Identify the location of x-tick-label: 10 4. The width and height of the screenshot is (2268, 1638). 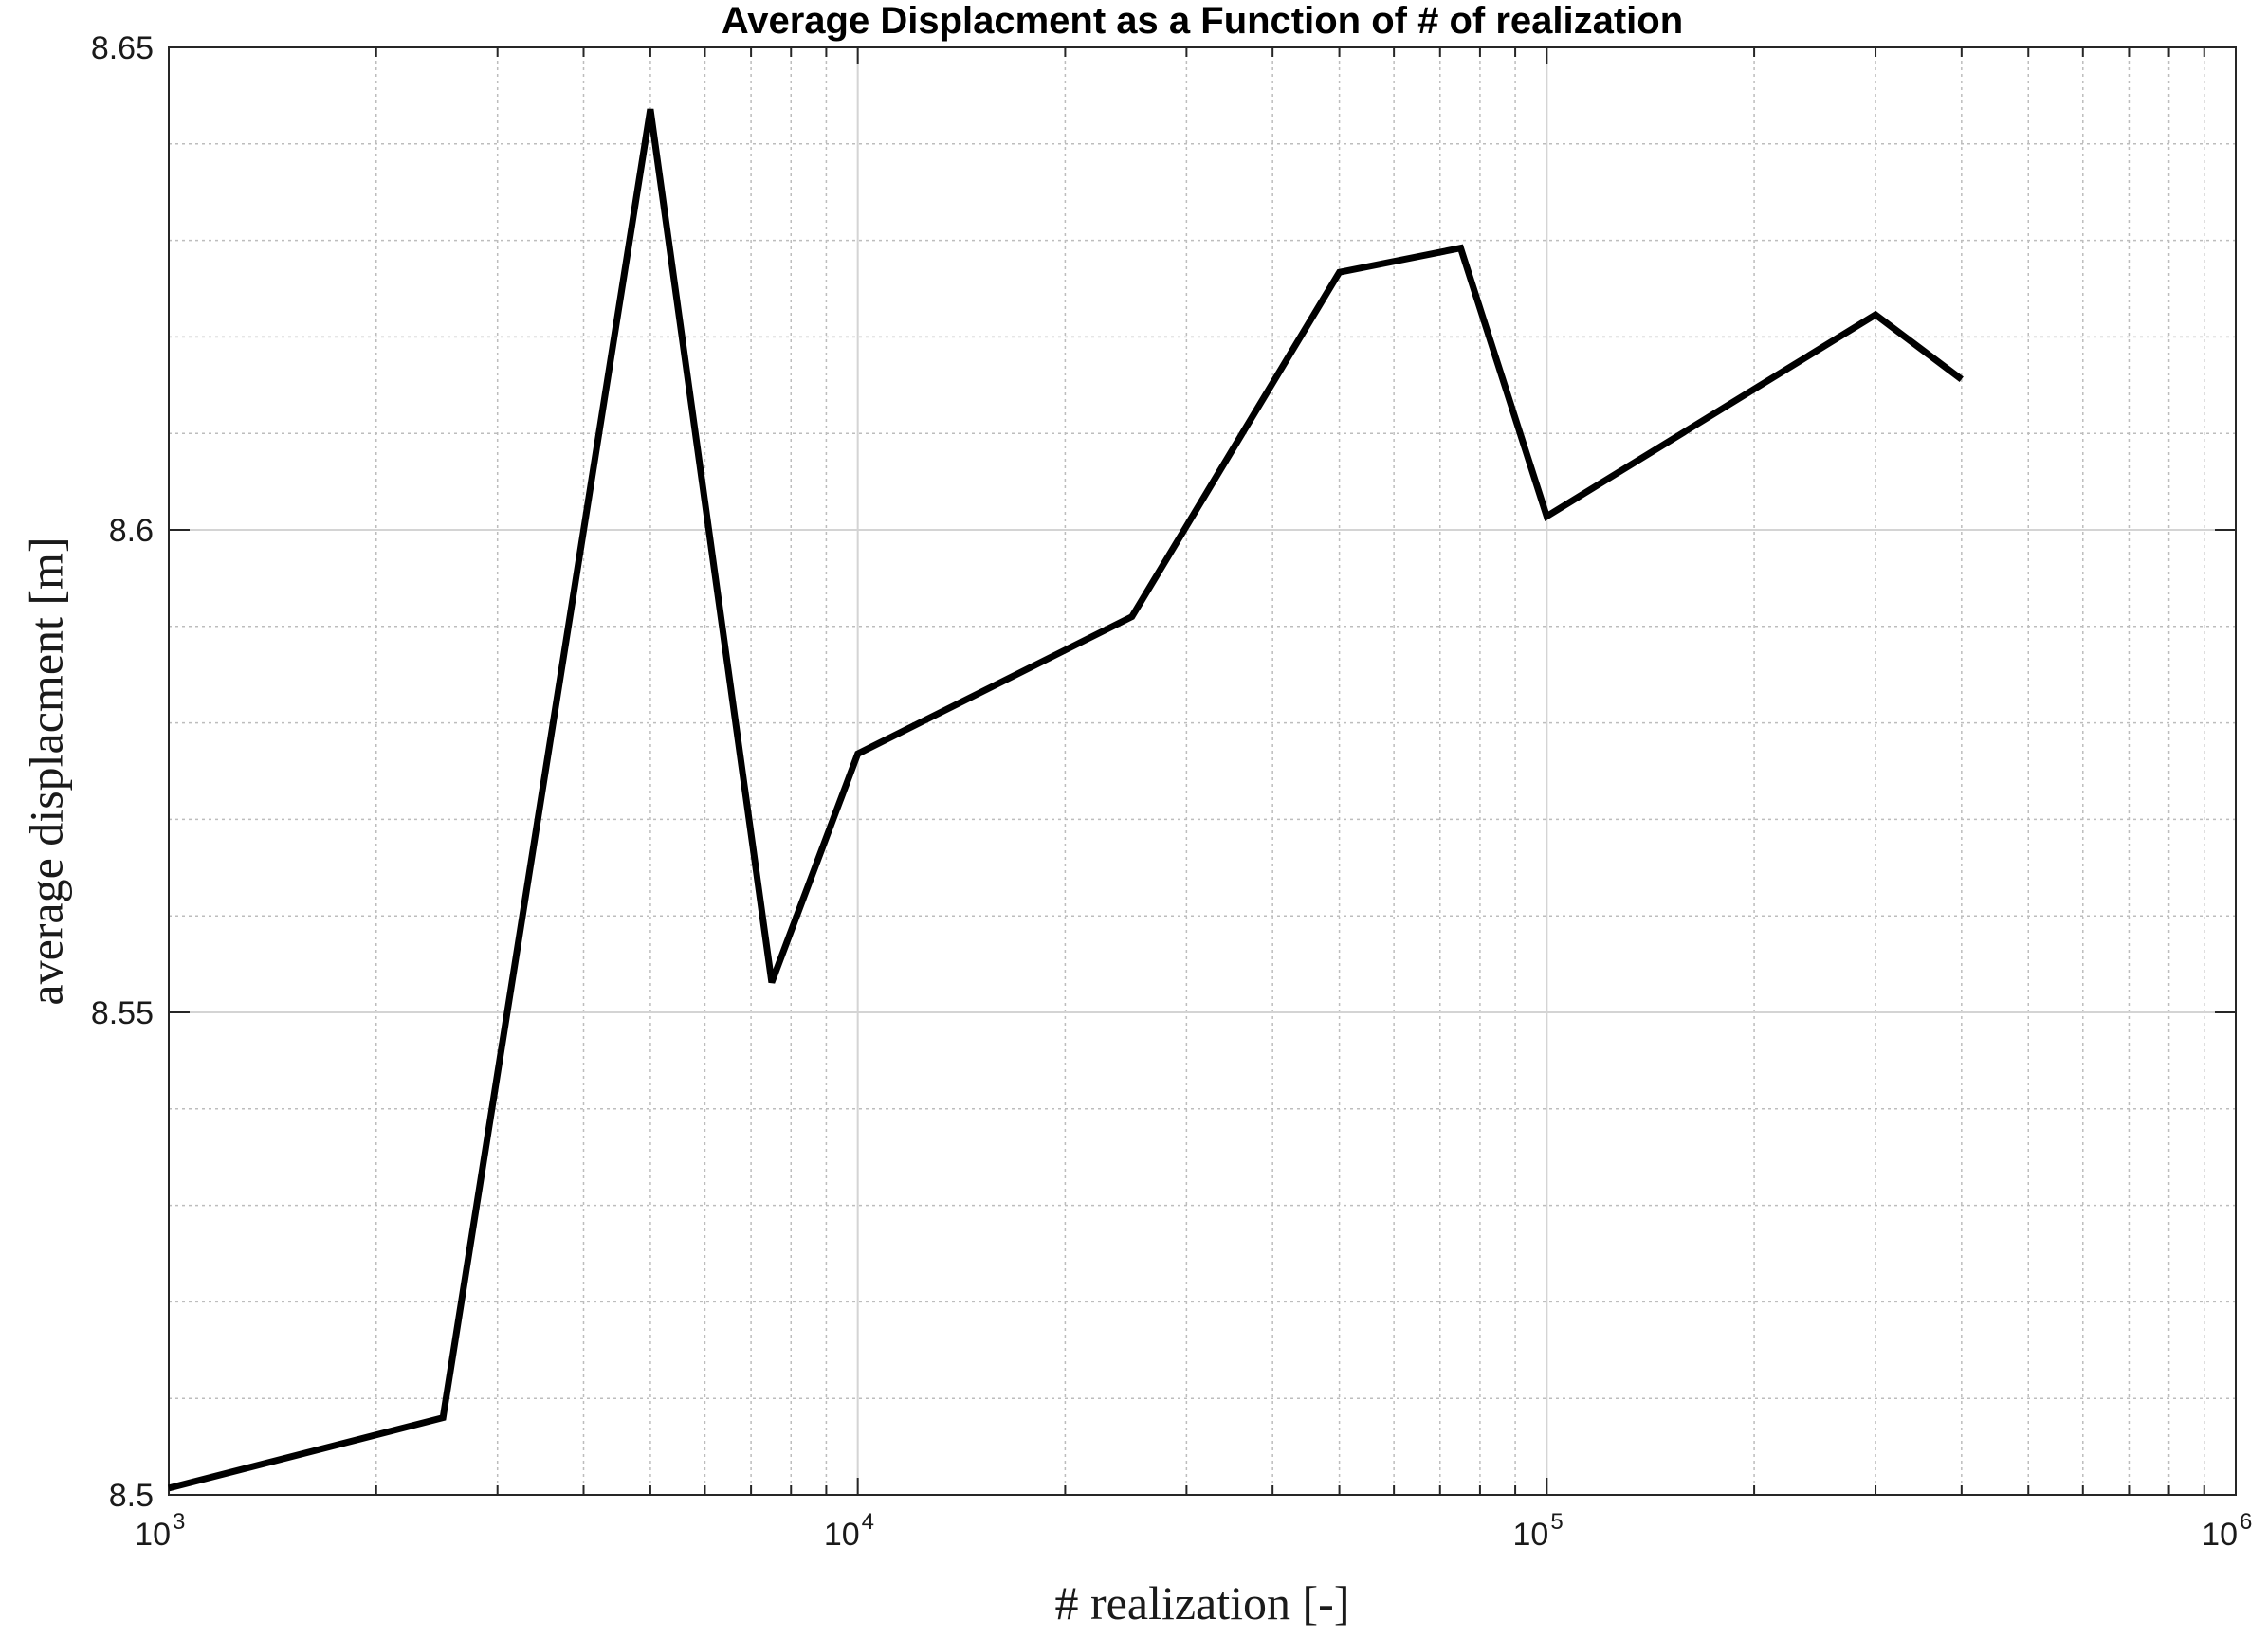
(849, 1531).